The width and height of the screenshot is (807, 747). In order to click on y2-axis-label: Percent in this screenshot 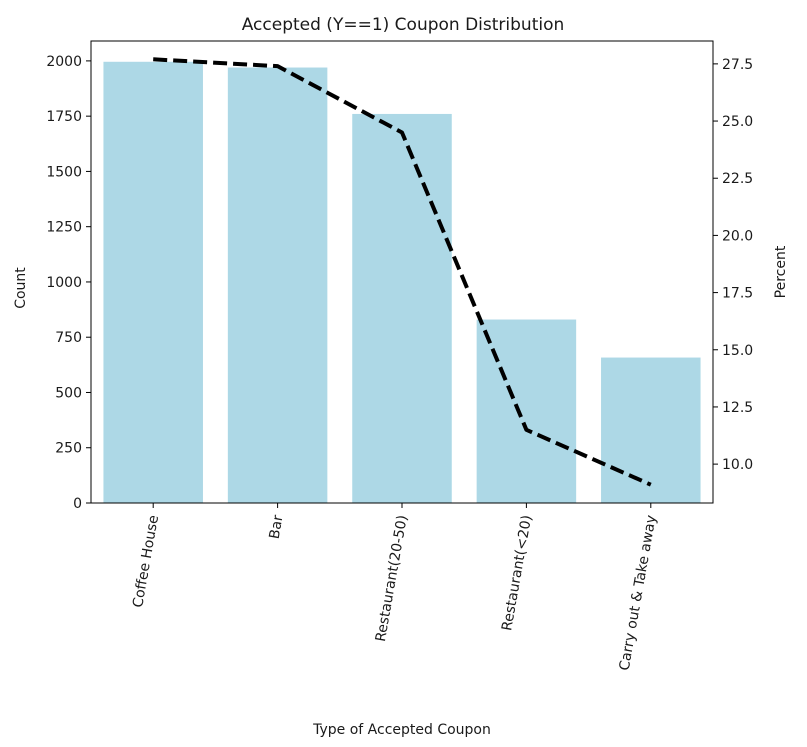, I will do `click(781, 271)`.